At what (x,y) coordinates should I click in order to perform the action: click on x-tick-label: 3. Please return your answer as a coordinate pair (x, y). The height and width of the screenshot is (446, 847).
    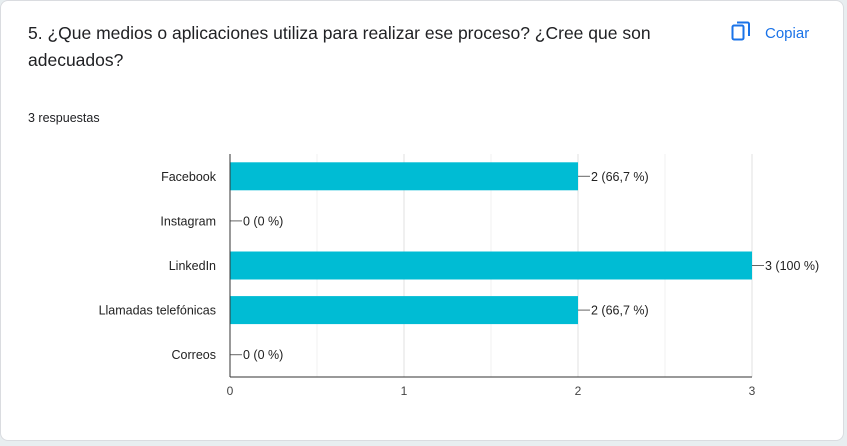
    Looking at the image, I should click on (752, 391).